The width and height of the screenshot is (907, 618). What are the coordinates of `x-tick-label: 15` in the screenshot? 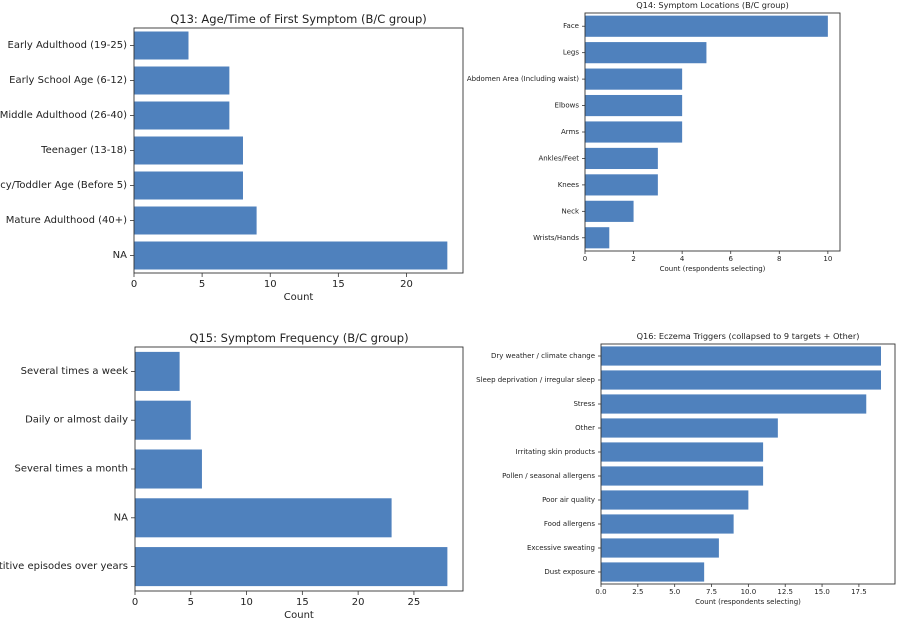 It's located at (302, 602).